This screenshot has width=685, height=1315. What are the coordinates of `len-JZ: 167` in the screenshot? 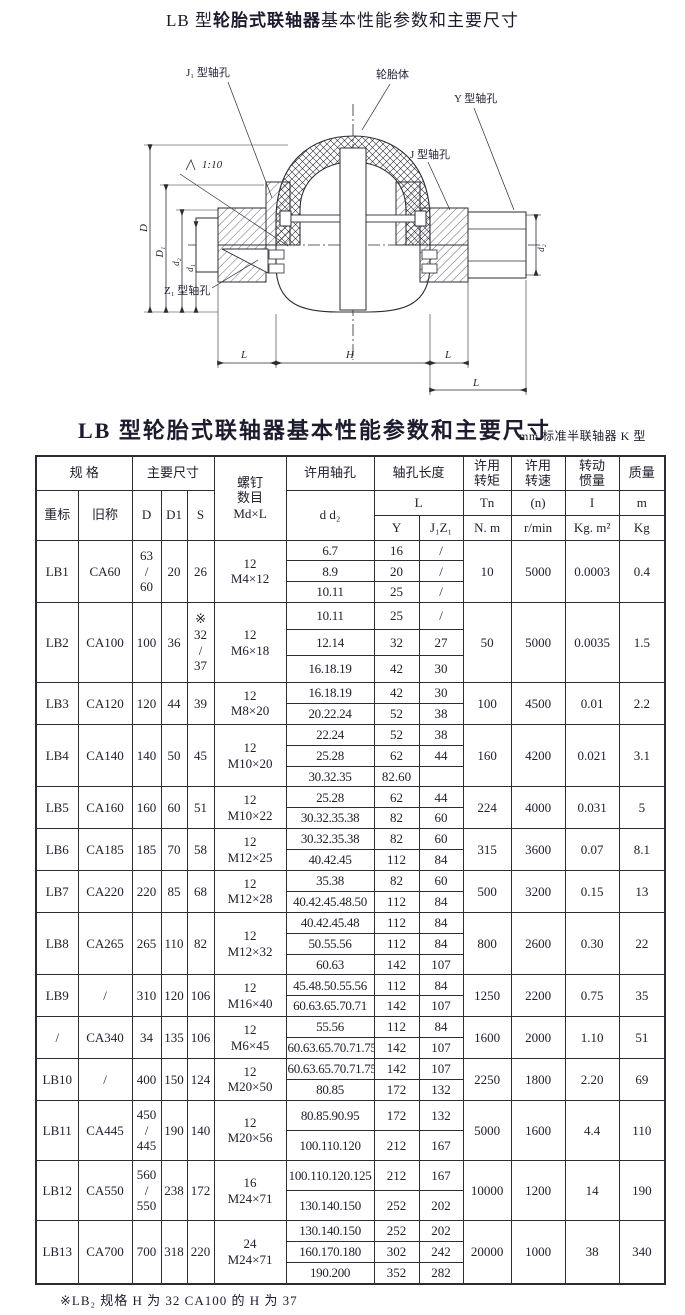 It's located at (441, 1145).